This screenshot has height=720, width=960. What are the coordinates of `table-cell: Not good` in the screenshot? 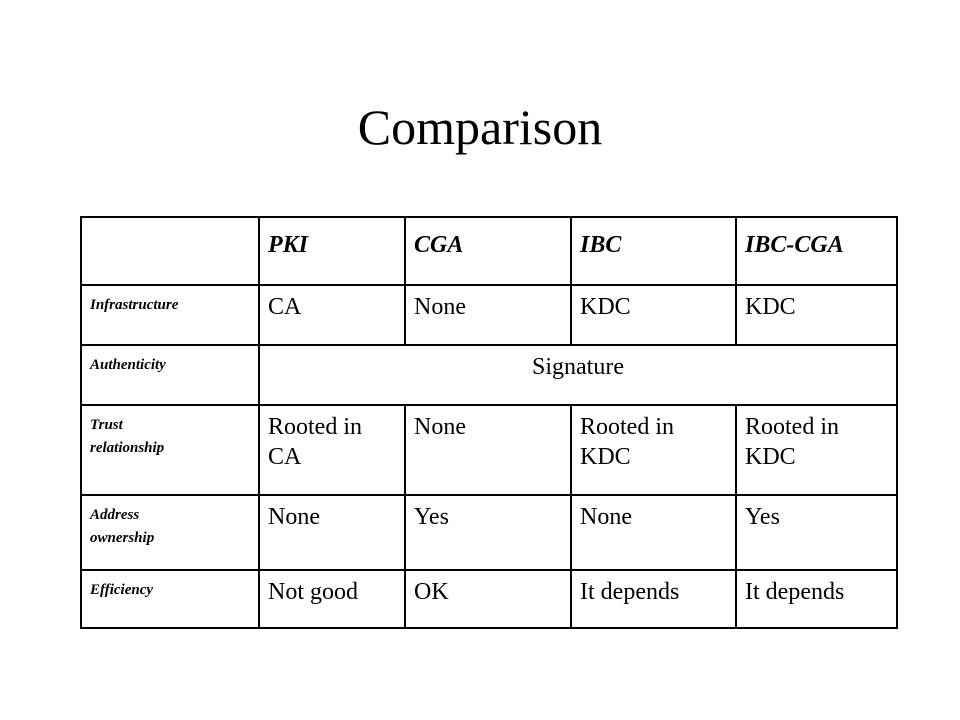 It's located at (332, 599).